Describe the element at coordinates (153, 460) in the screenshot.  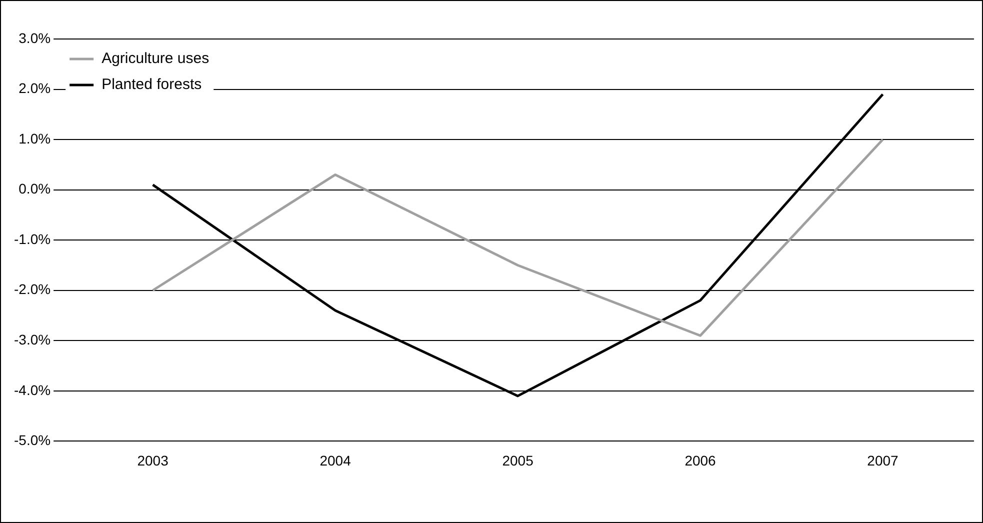
I see `x-tick-label: 2003` at that location.